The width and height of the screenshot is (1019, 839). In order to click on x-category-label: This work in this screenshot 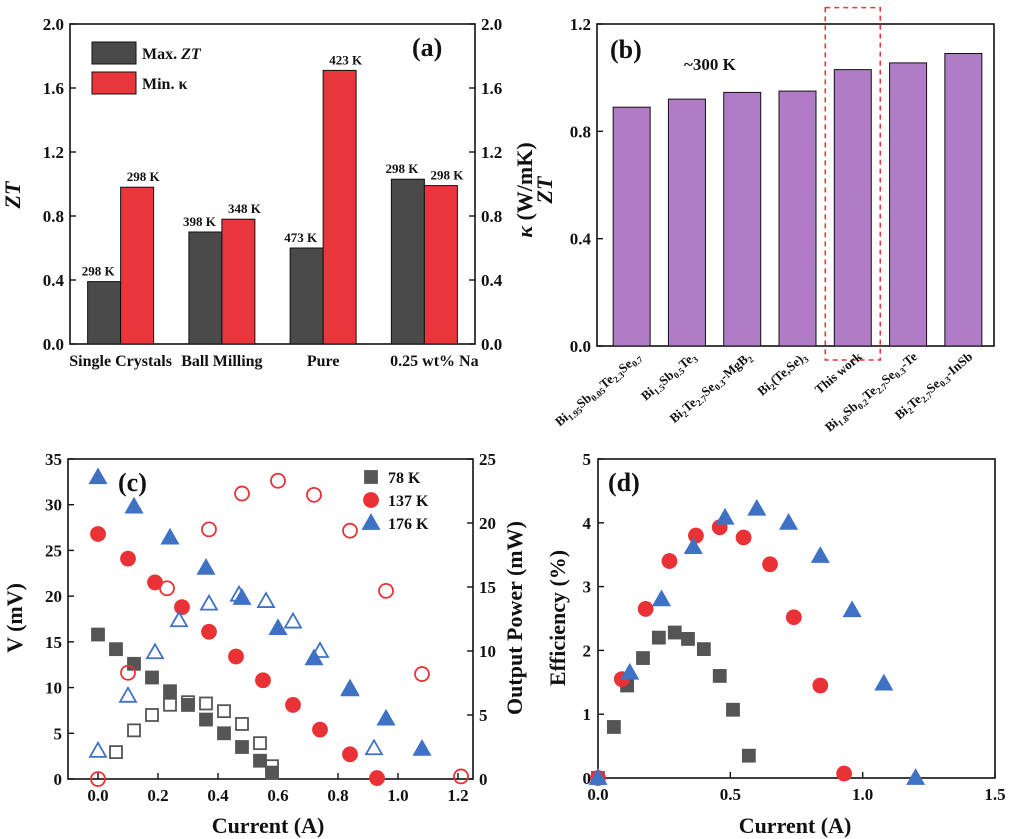, I will do `click(839, 372)`.